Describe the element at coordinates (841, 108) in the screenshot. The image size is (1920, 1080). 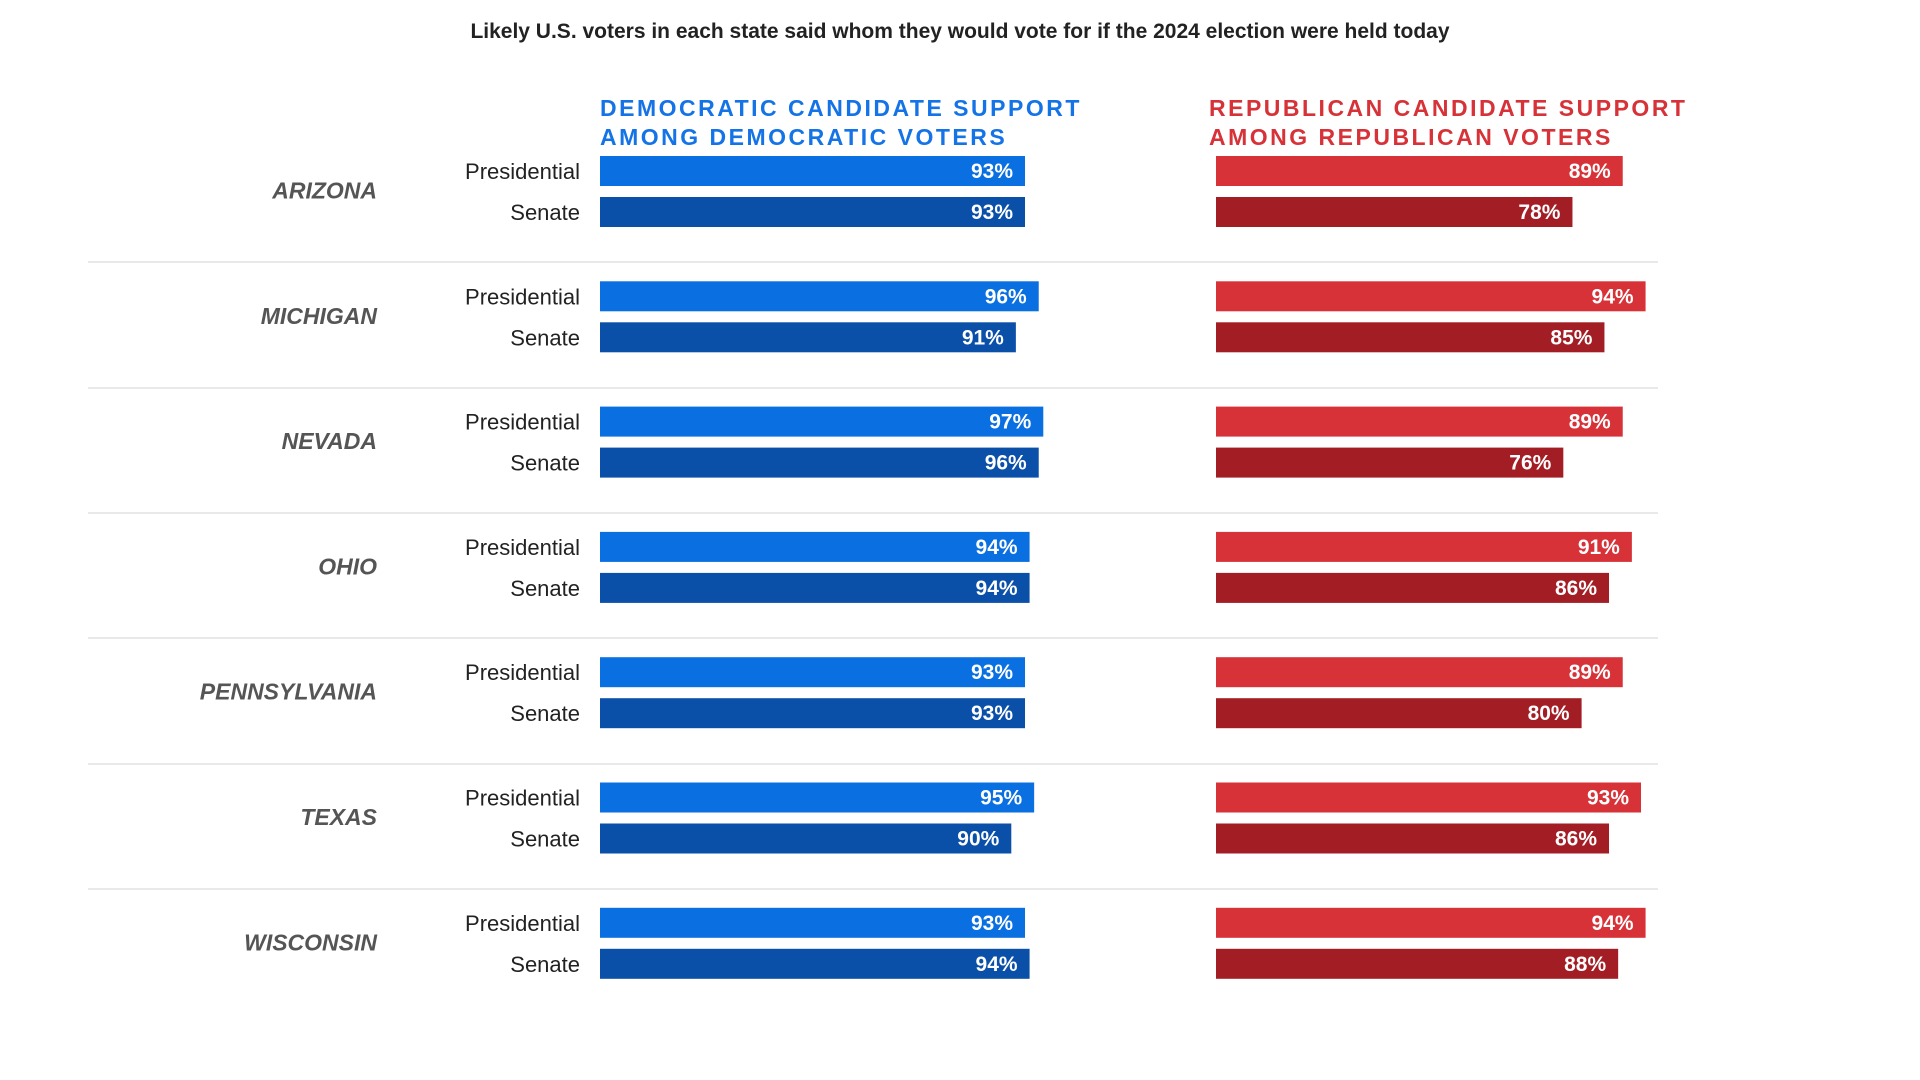
I see `democratic-header-line-1: DEMOCRATIC CANDIDATE SUPPORT` at that location.